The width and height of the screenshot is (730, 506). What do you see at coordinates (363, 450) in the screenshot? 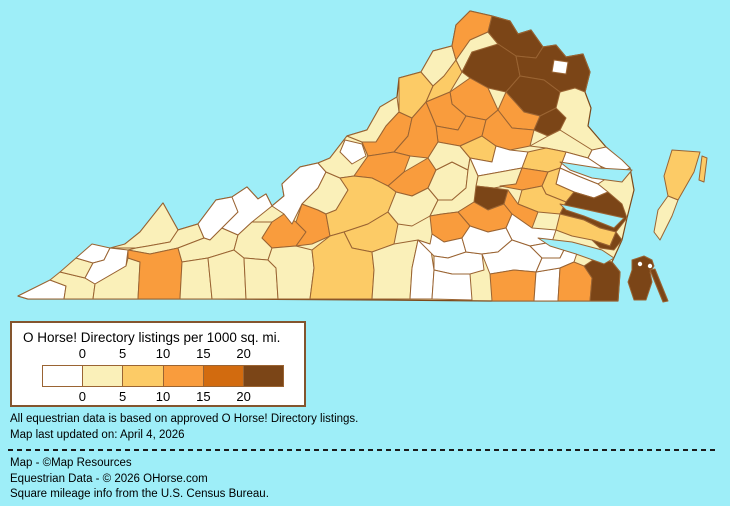
I see `dashed-divider` at bounding box center [363, 450].